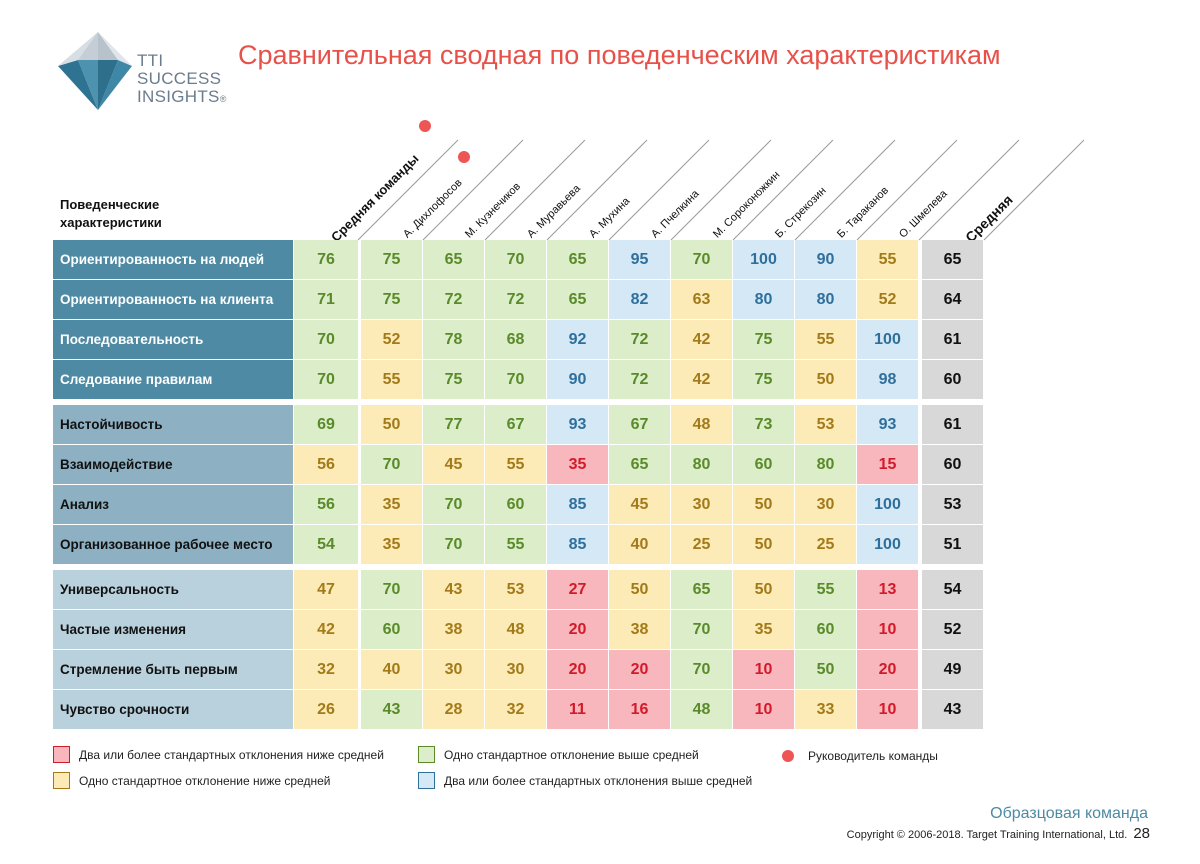 This screenshot has width=1200, height=864. Describe the element at coordinates (952, 544) in the screenshot. I see `table-cell: 51` at that location.